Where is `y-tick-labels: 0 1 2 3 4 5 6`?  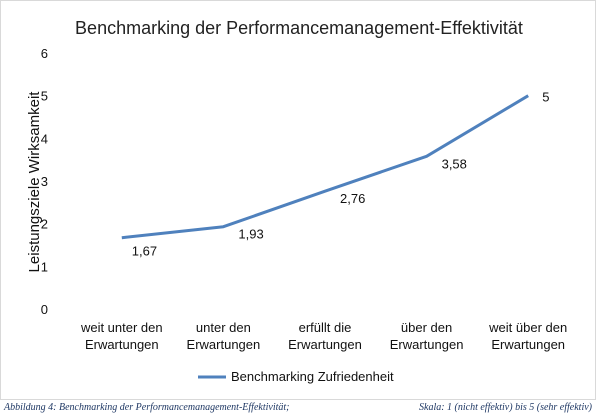 y-tick-labels: 0 1 2 3 4 5 6 is located at coordinates (44, 181).